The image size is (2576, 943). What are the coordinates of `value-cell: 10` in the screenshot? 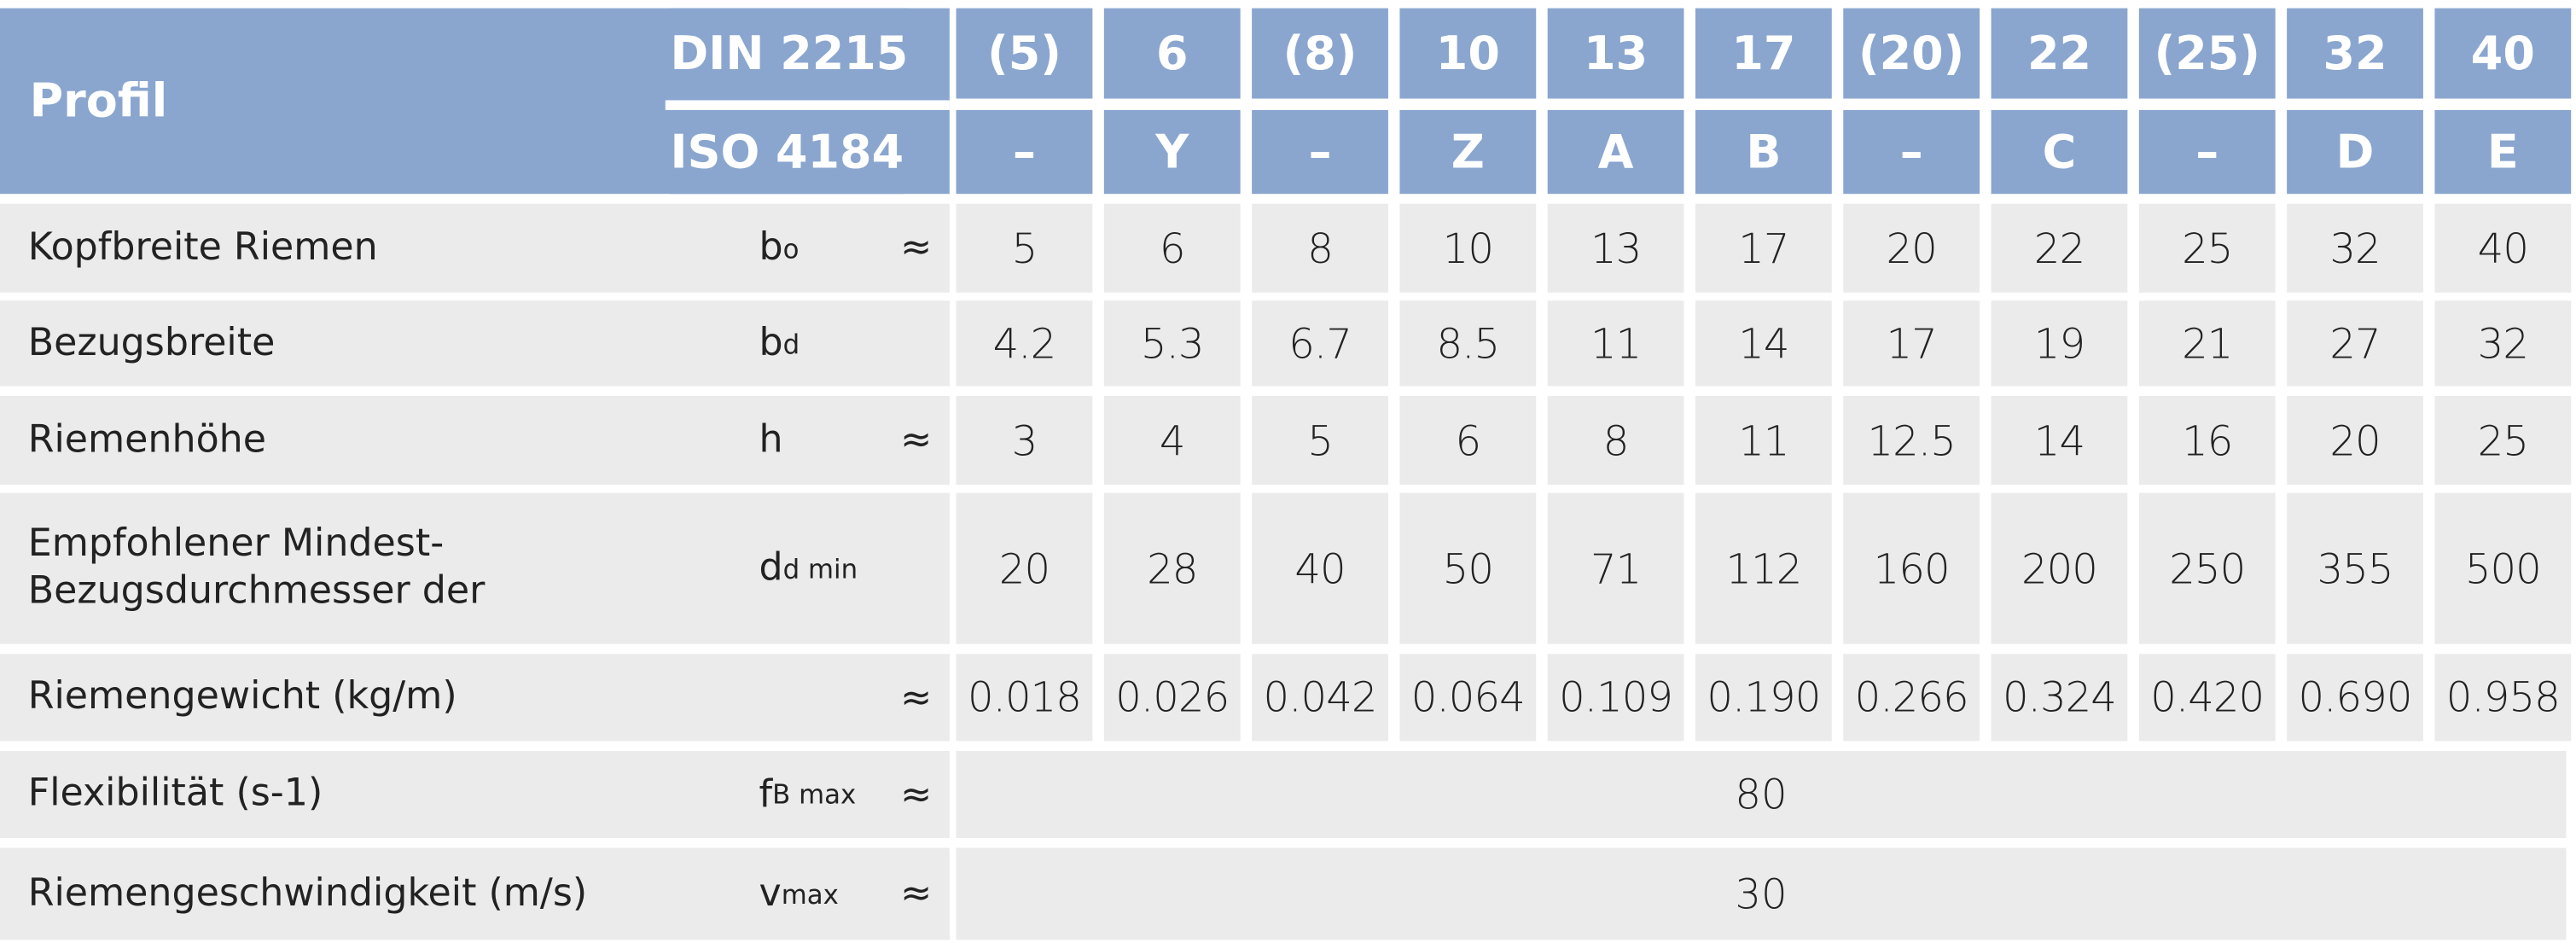 It's located at (1468, 248).